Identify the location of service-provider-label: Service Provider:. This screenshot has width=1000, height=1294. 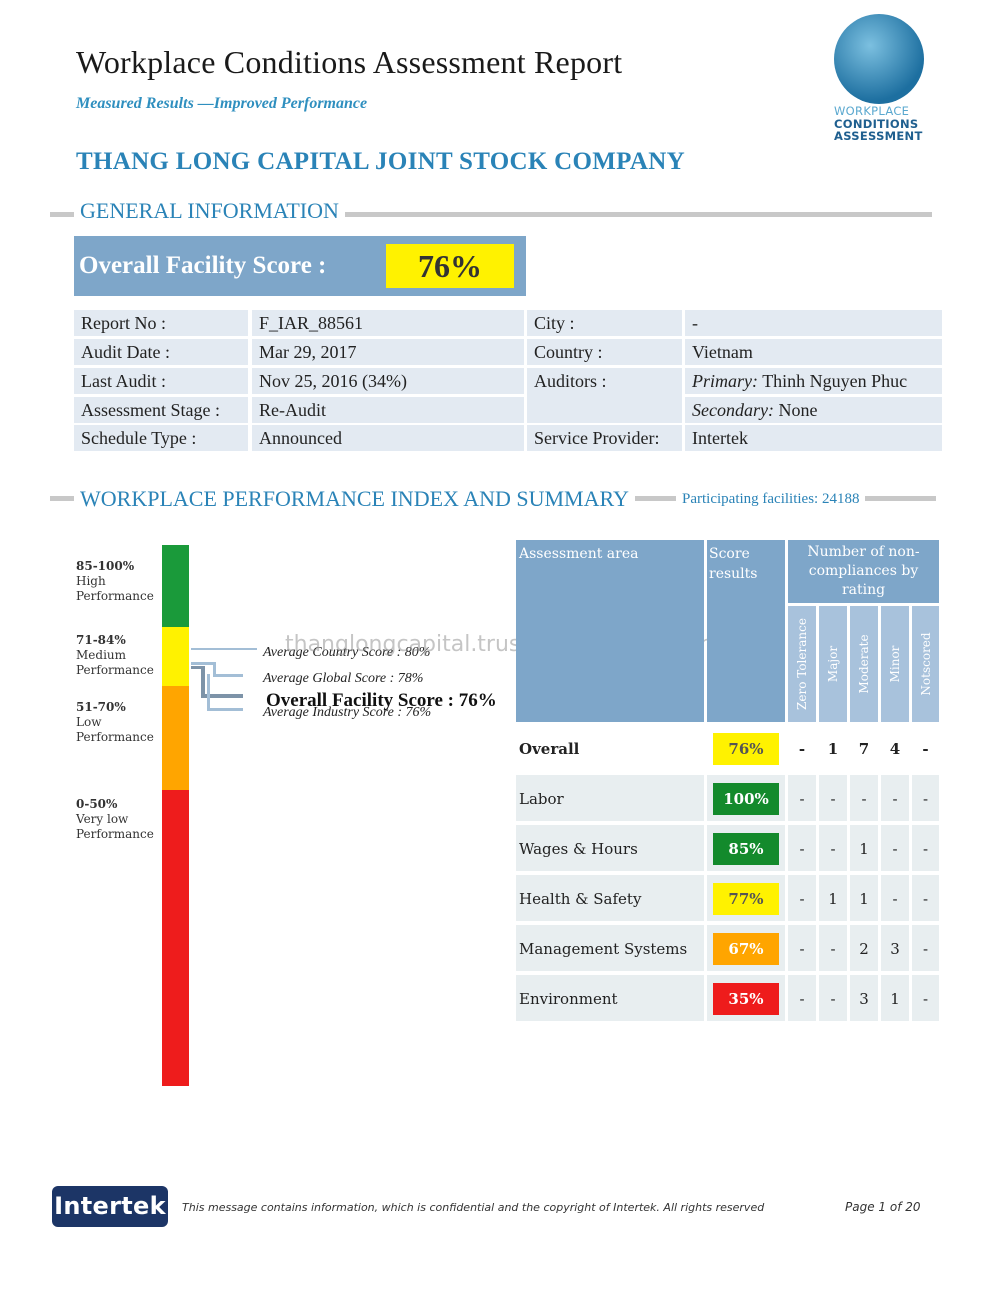
(604, 438).